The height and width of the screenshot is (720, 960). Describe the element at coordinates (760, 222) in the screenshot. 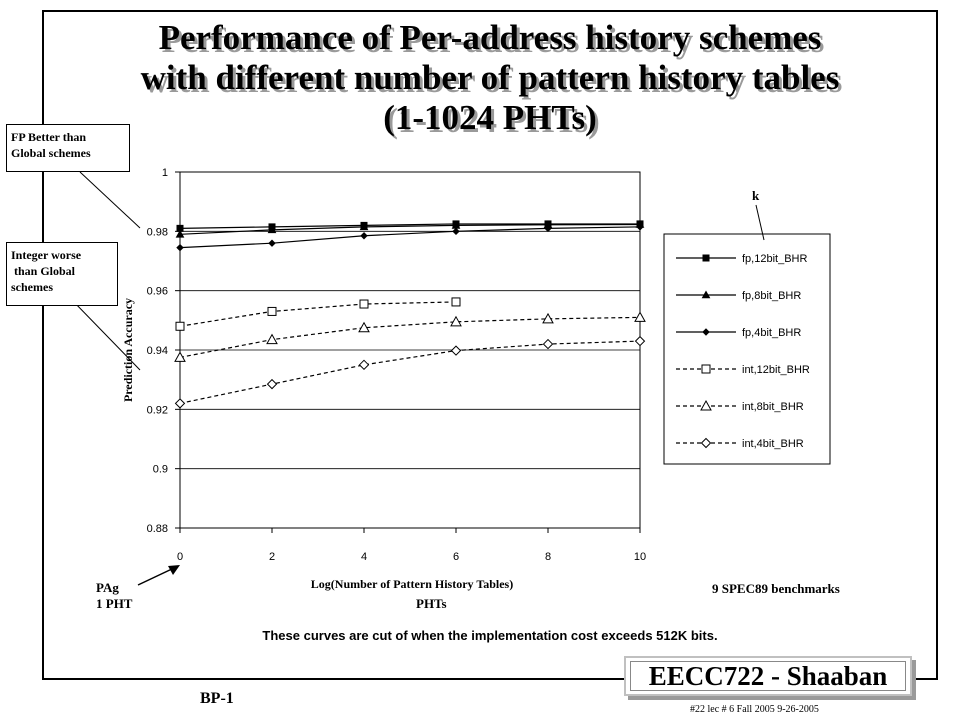

I see `k-pointer-line` at that location.